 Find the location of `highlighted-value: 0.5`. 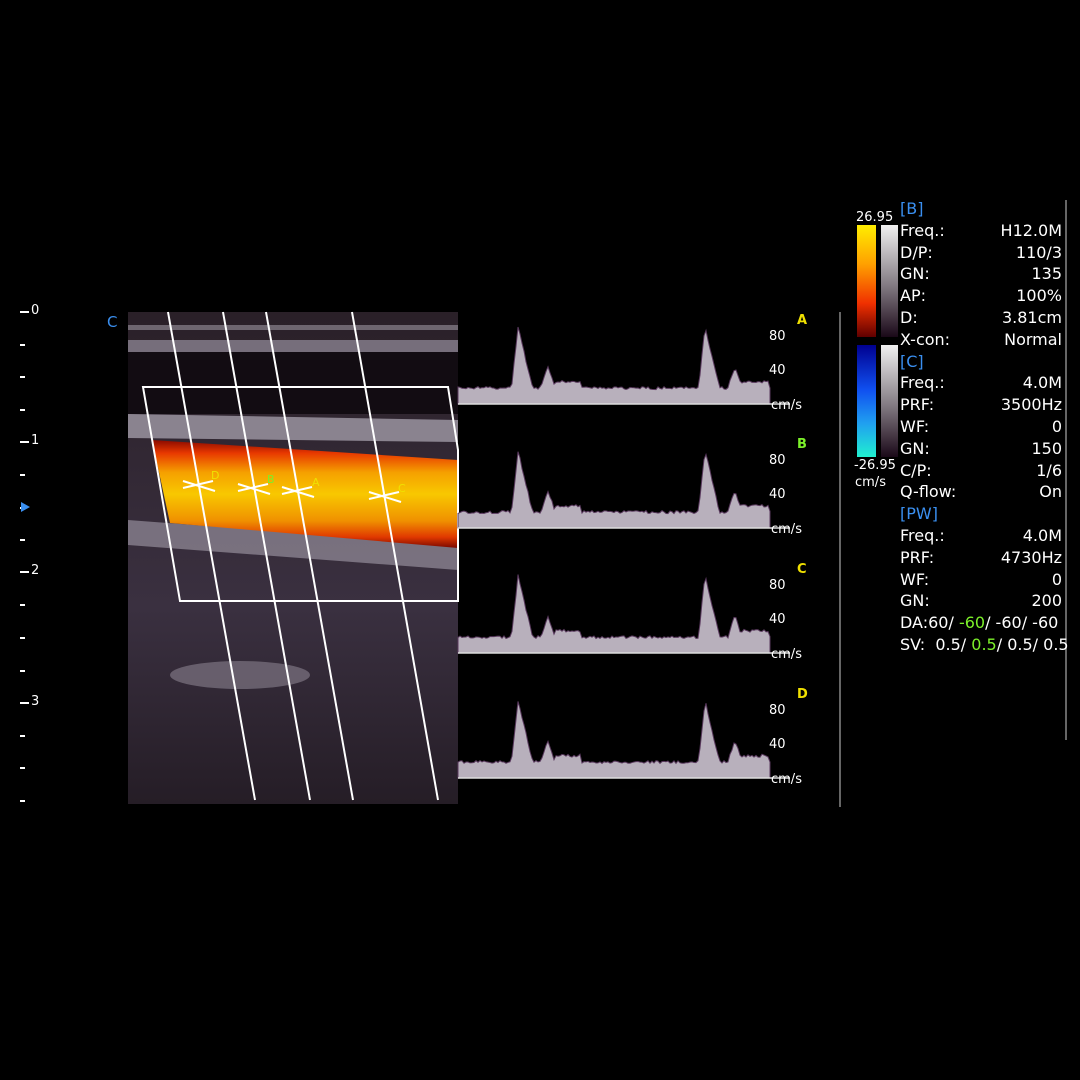

highlighted-value: 0.5 is located at coordinates (983, 644).